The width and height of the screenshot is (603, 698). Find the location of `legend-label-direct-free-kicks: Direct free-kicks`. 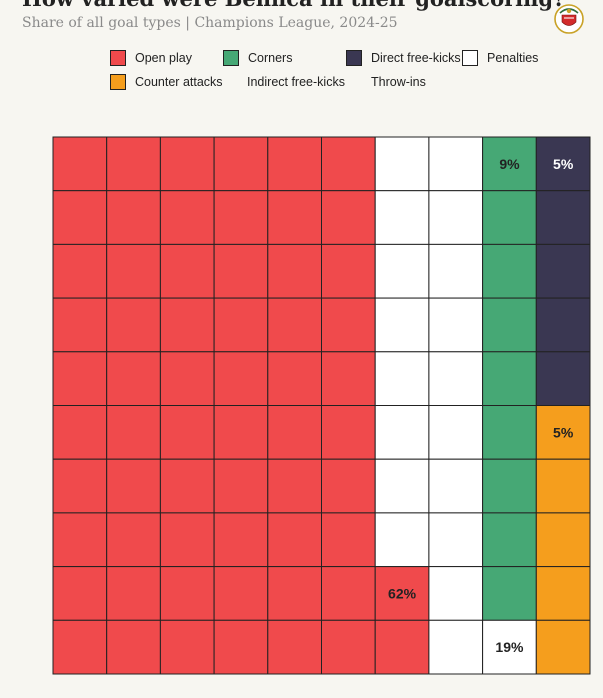

legend-label-direct-free-kicks: Direct free-kicks is located at coordinates (416, 58).